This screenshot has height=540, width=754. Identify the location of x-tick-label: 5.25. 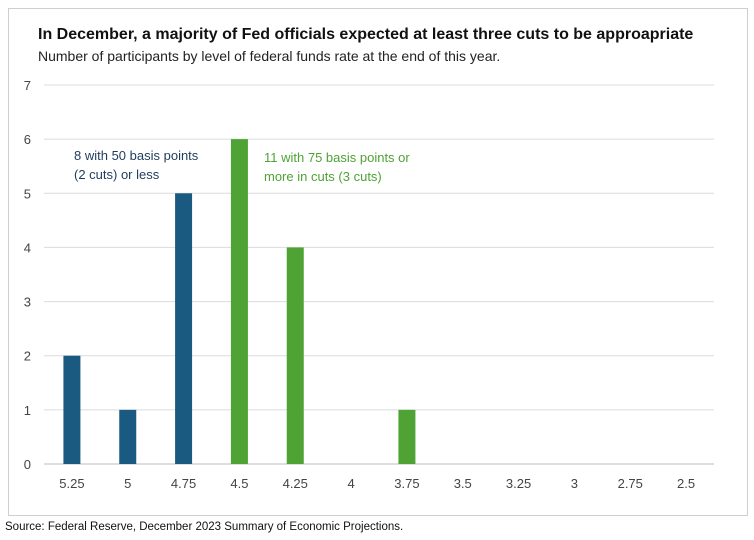
(71, 483).